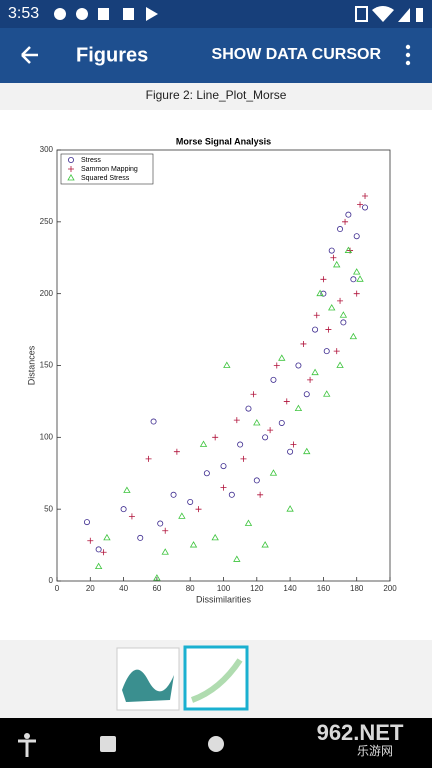 Image resolution: width=432 pixels, height=768 pixels. I want to click on x-tick-label: 120, so click(257, 588).